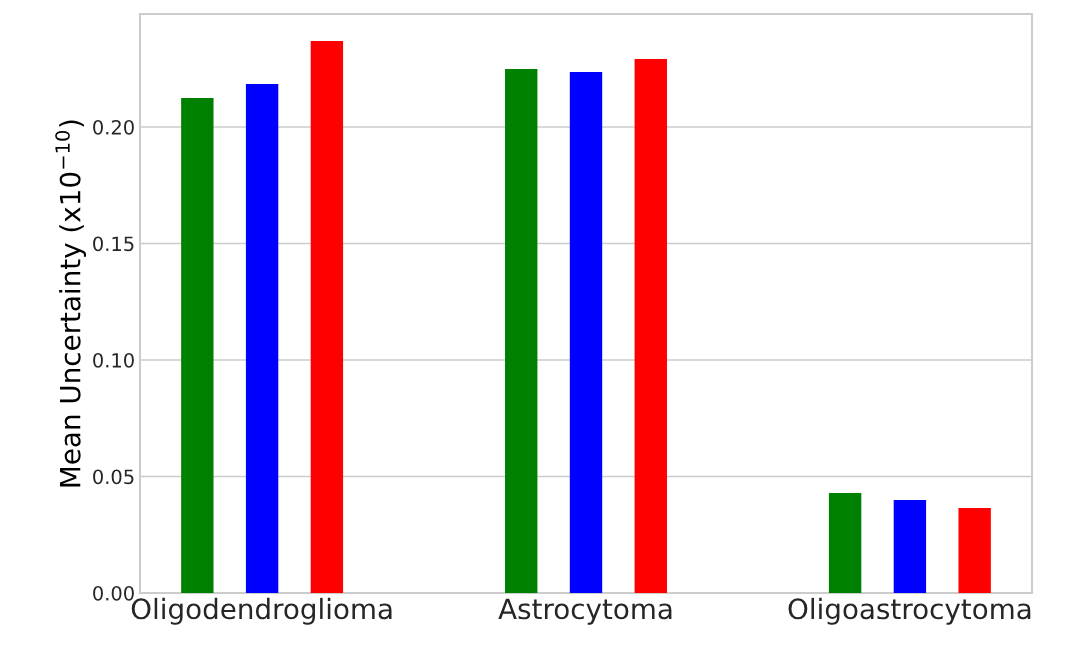  I want to click on y-axis-title: Mean Uncertainty (x10$^{−10}$), so click(71, 303).